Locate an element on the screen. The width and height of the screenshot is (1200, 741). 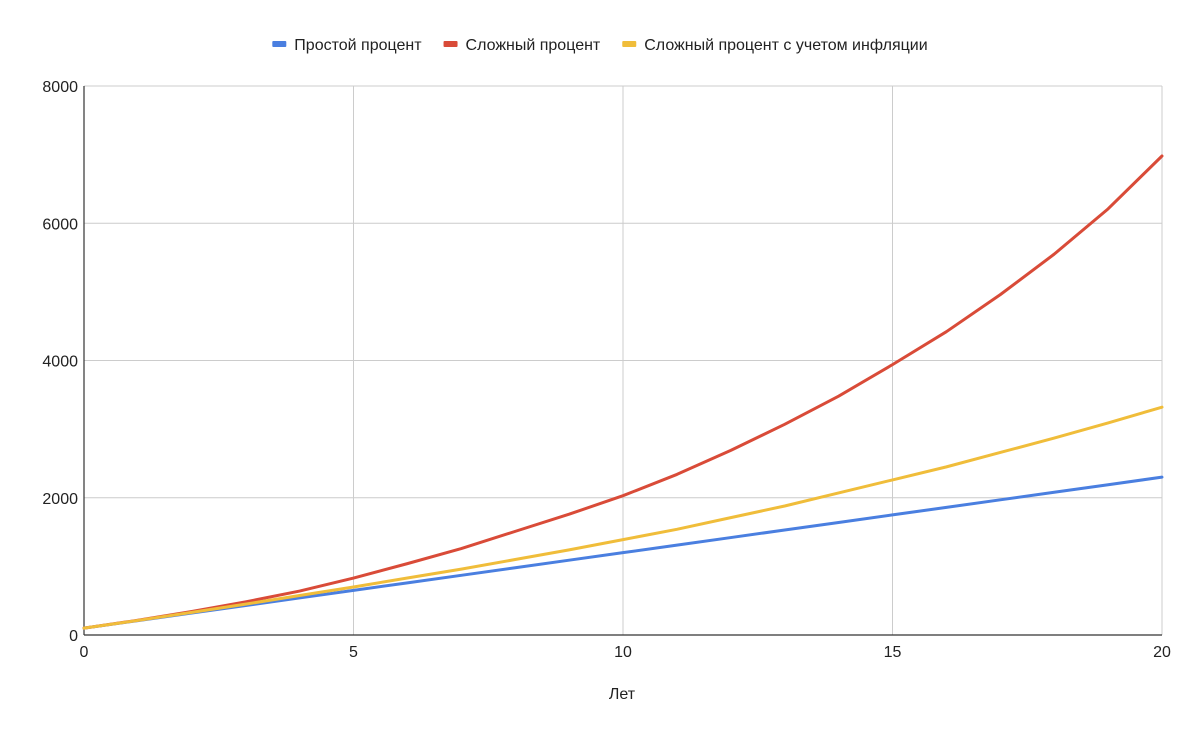
y-tick-label-2000: 2000 is located at coordinates (60, 499).